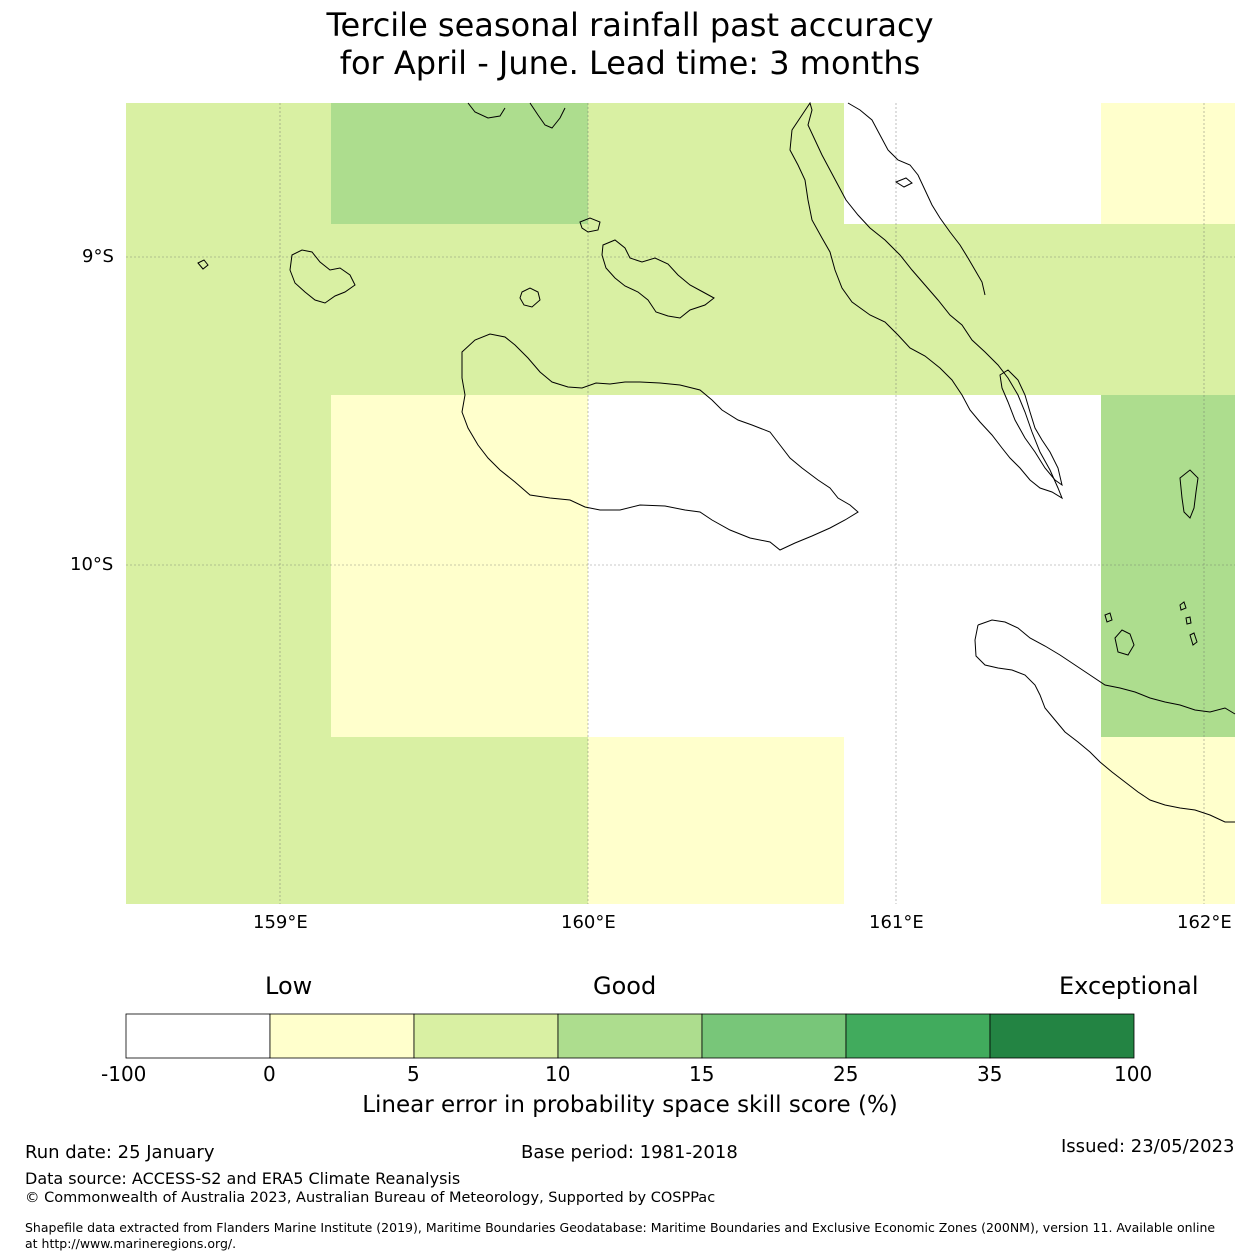 This screenshot has width=1260, height=1260. I want to click on coastline-russell-islands, so click(322, 276).